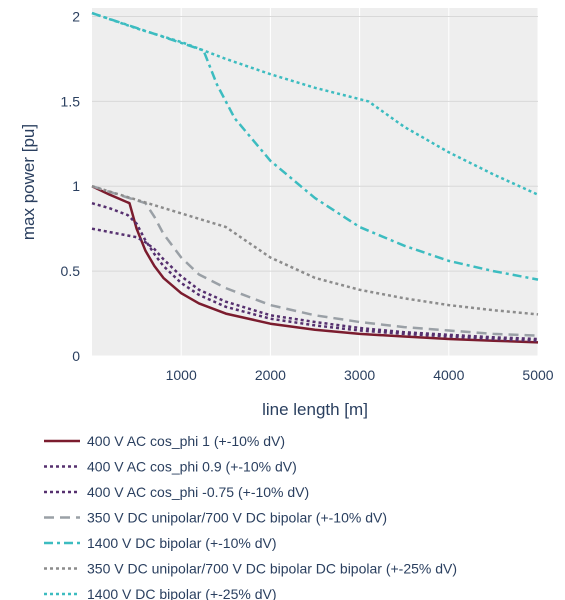  I want to click on y-tick-label: 2, so click(76, 16).